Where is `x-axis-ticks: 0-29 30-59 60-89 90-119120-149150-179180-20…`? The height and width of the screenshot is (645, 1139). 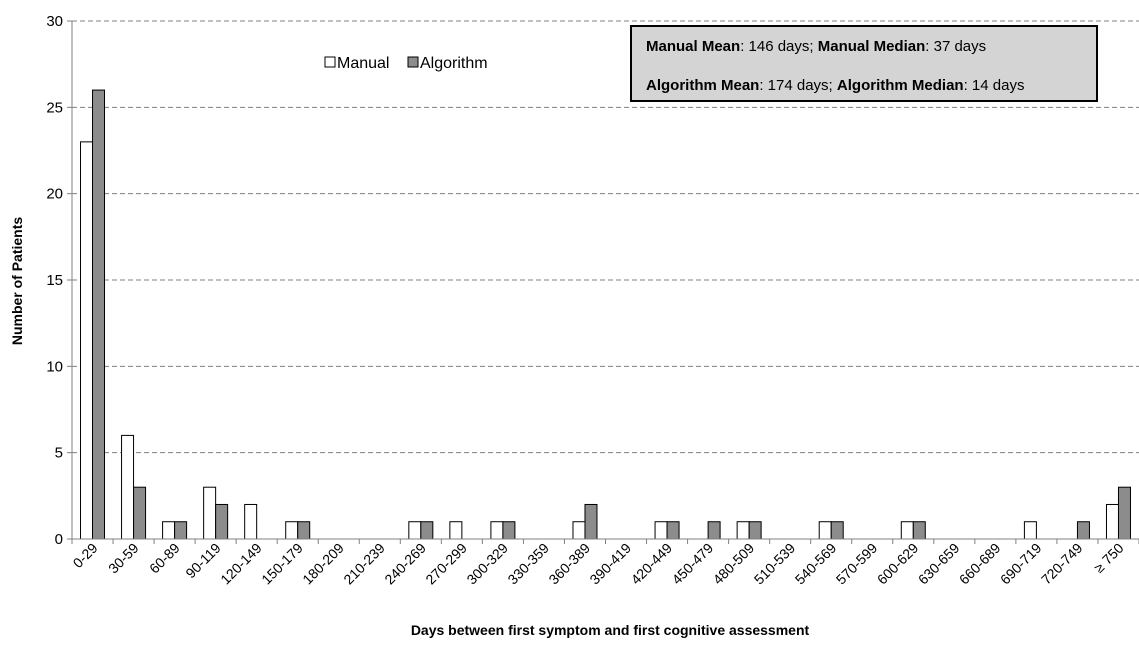
x-axis-ticks: 0-29 30-59 60-89 90-119120-149150-179180-20… is located at coordinates (604, 563).